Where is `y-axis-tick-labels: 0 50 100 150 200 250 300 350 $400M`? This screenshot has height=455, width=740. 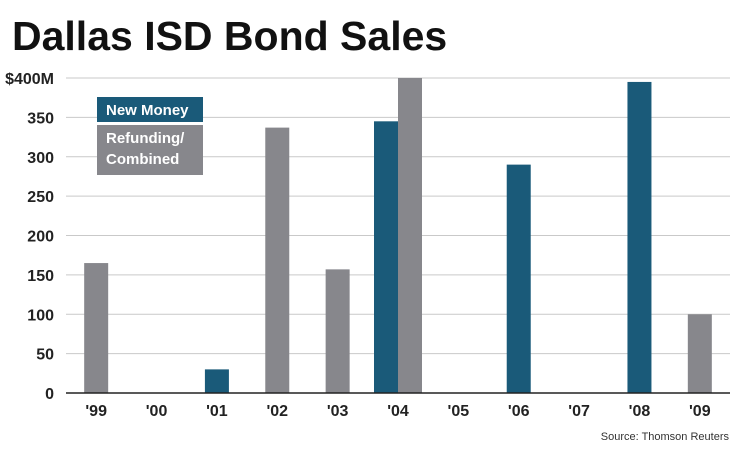 y-axis-tick-labels: 0 50 100 150 200 250 300 350 $400M is located at coordinates (29, 237).